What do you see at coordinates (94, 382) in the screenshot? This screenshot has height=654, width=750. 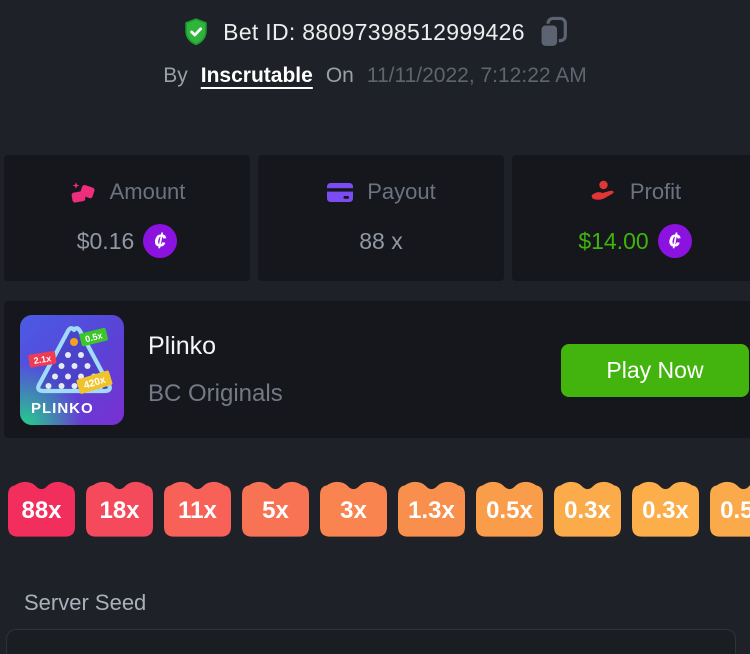 I see `thumb-tag-right: 420x` at bounding box center [94, 382].